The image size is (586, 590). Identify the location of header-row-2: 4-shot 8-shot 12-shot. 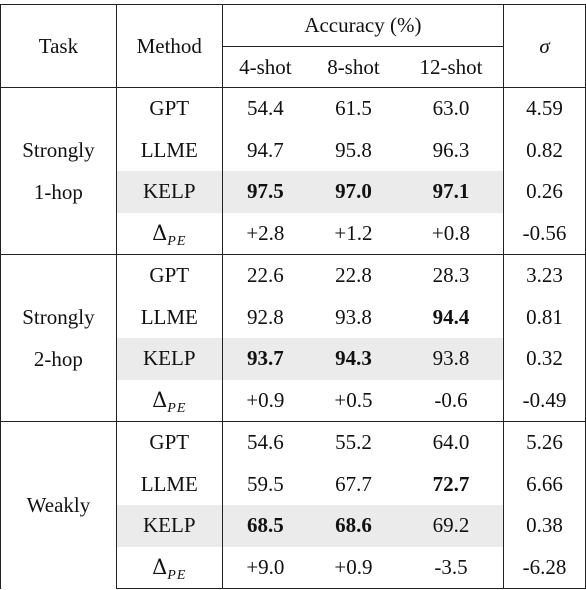
(293, 67).